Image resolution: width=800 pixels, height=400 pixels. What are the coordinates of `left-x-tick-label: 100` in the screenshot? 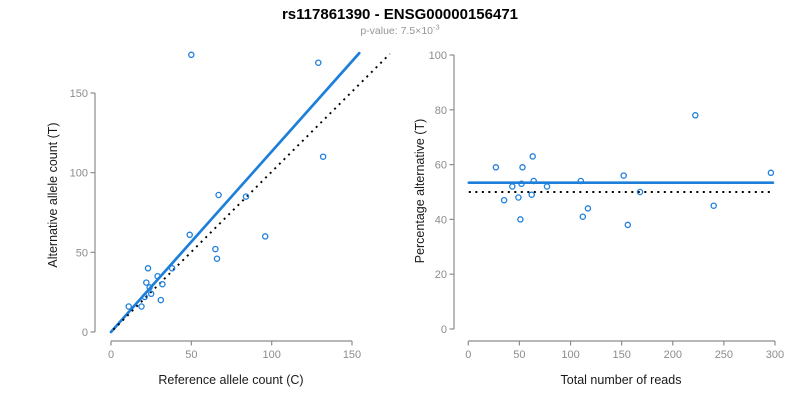 It's located at (271, 355).